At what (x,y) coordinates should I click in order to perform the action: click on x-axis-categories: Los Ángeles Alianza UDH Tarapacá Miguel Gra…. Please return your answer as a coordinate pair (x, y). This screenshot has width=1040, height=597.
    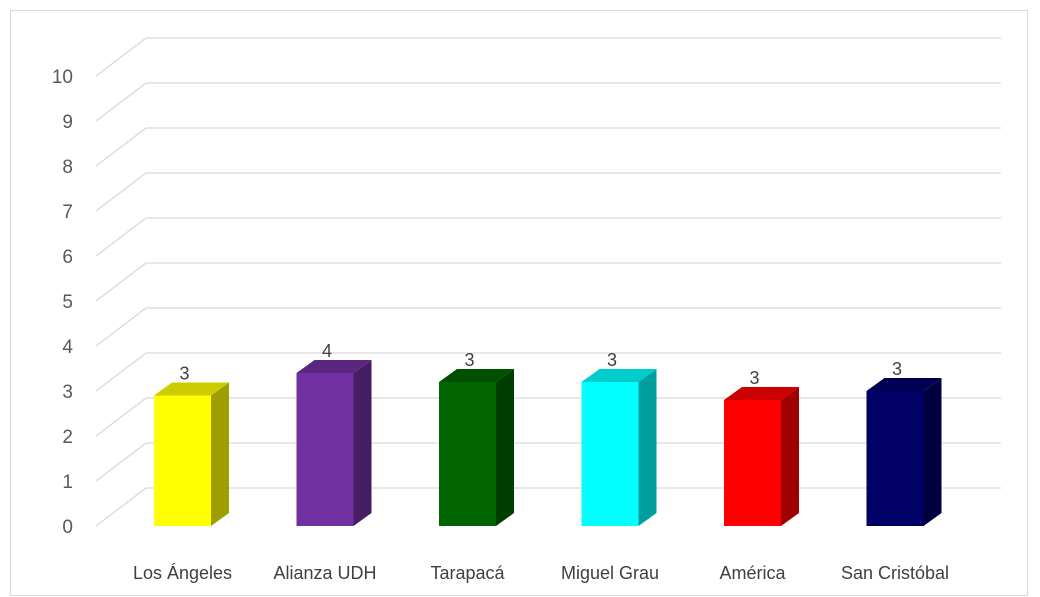
    Looking at the image, I should click on (541, 573).